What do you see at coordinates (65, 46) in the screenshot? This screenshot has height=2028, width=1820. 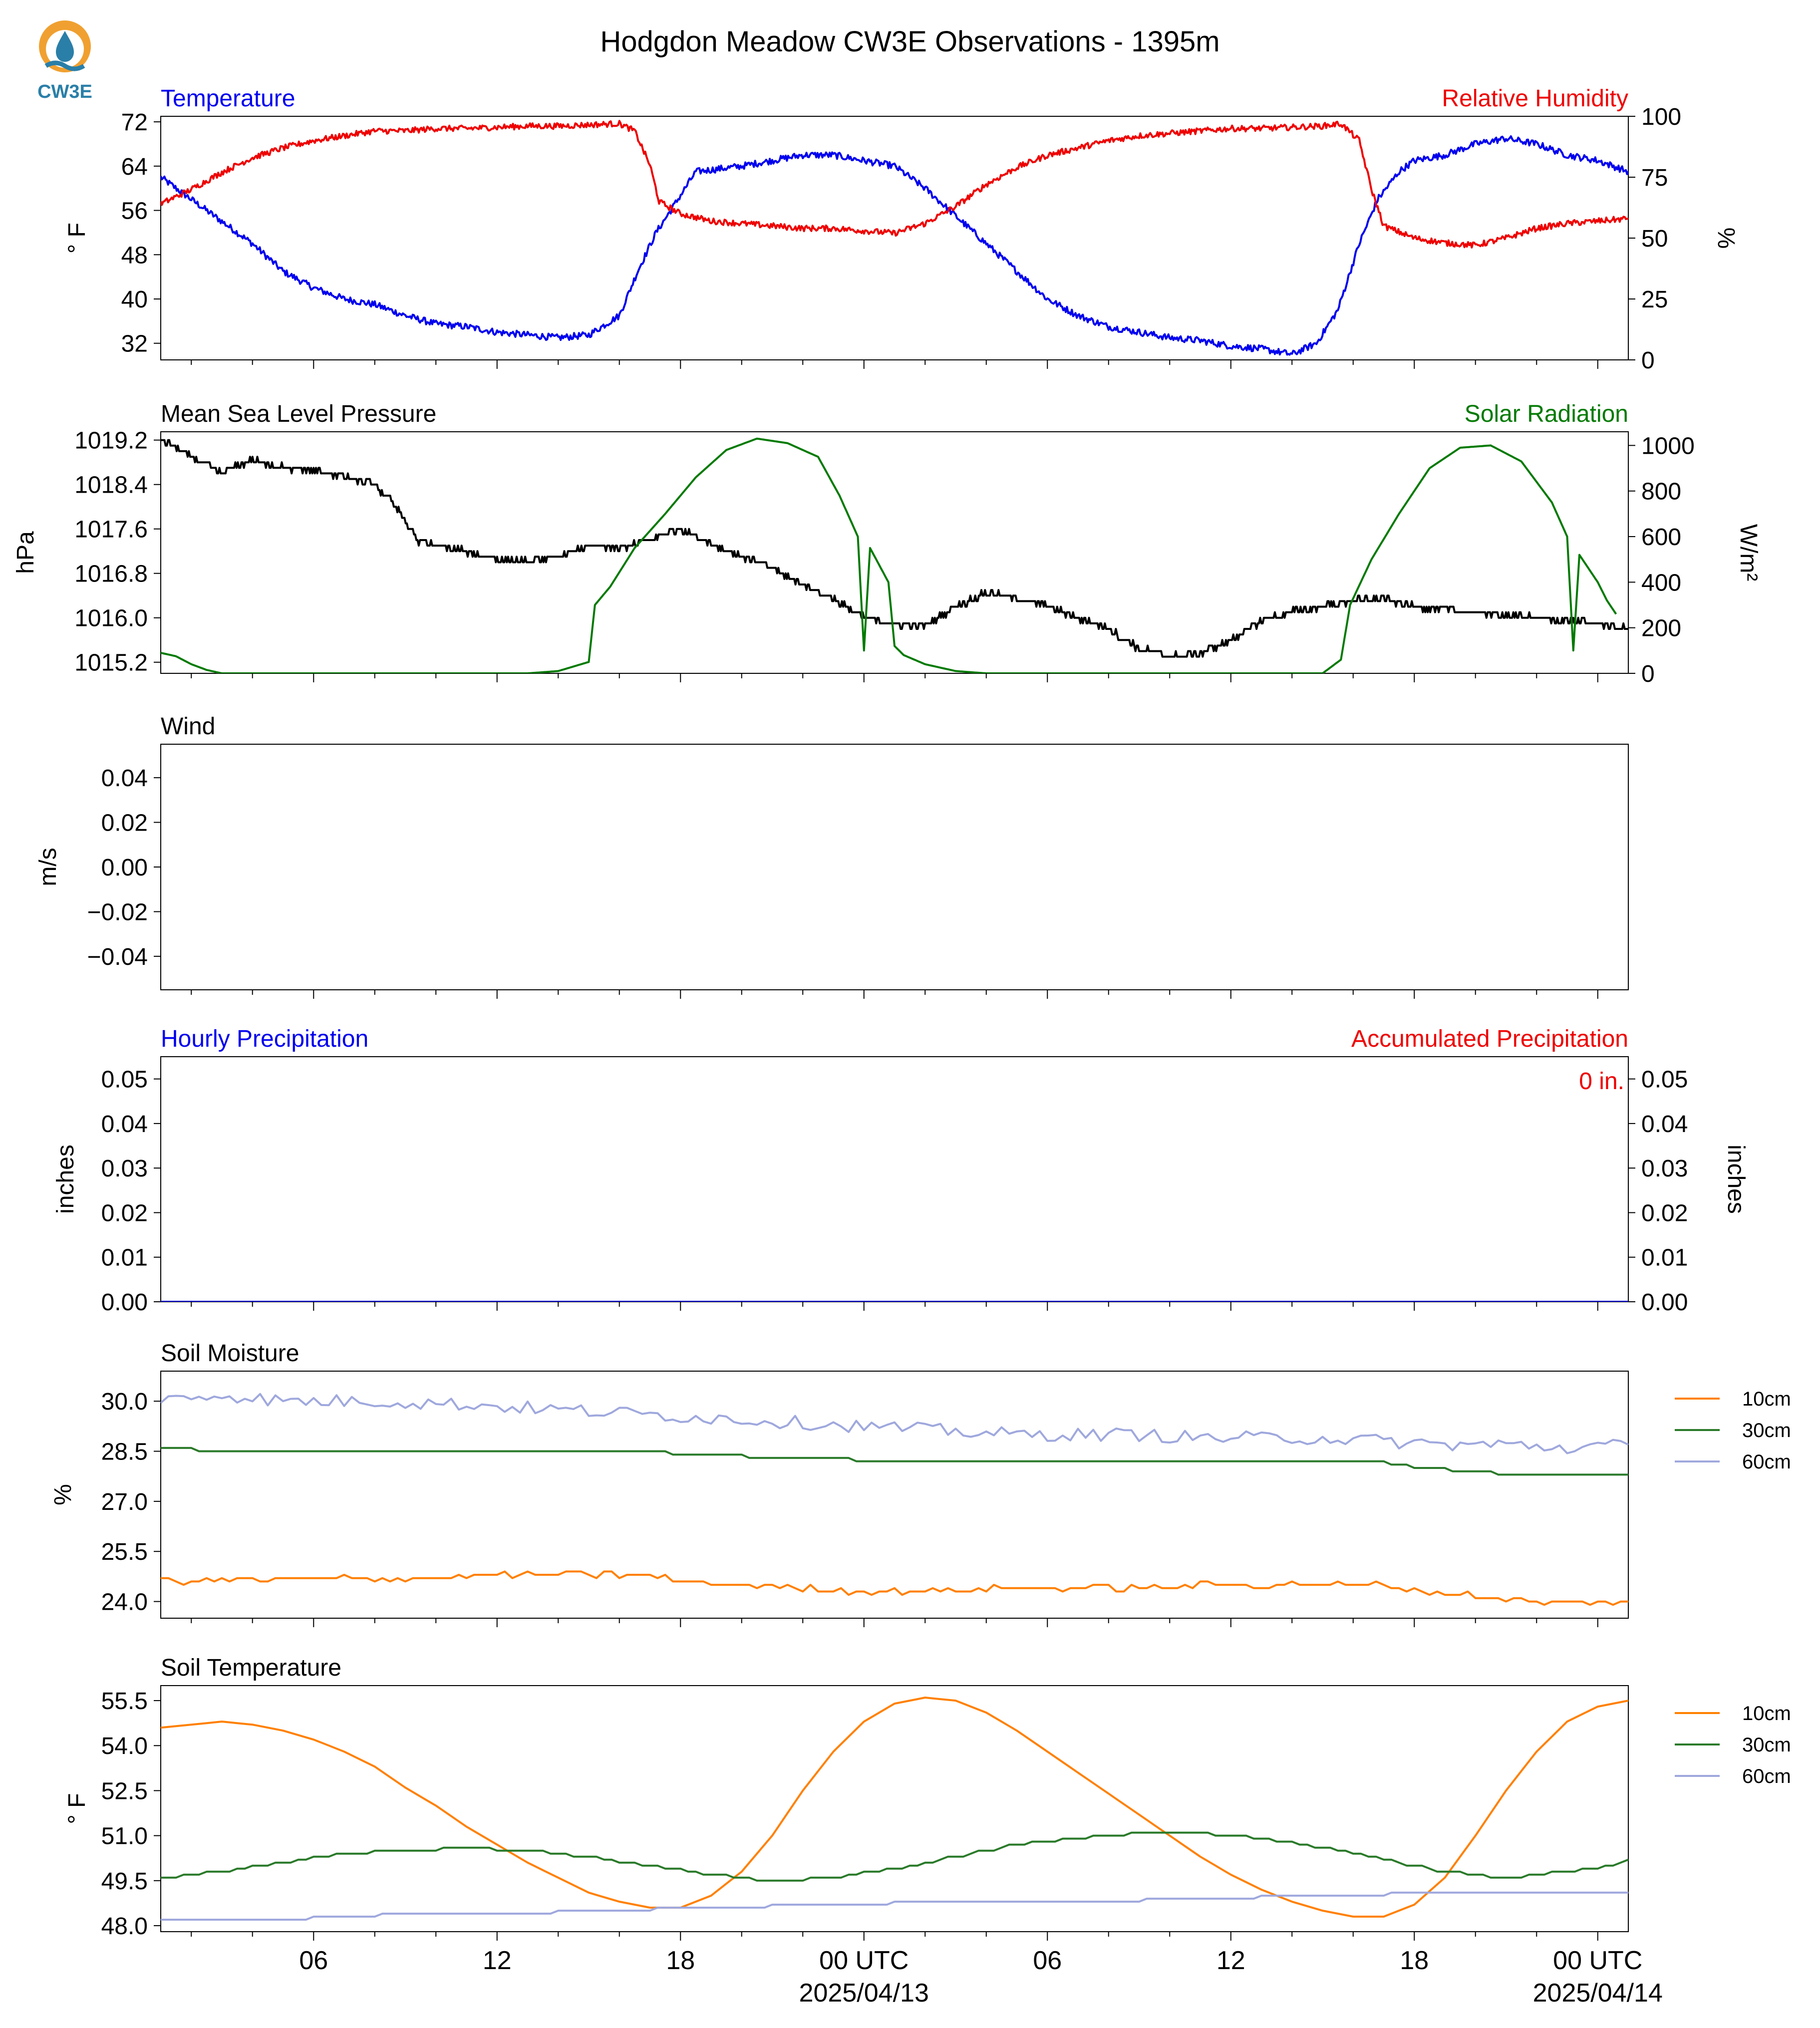 I see `water-drop-sun-icon` at bounding box center [65, 46].